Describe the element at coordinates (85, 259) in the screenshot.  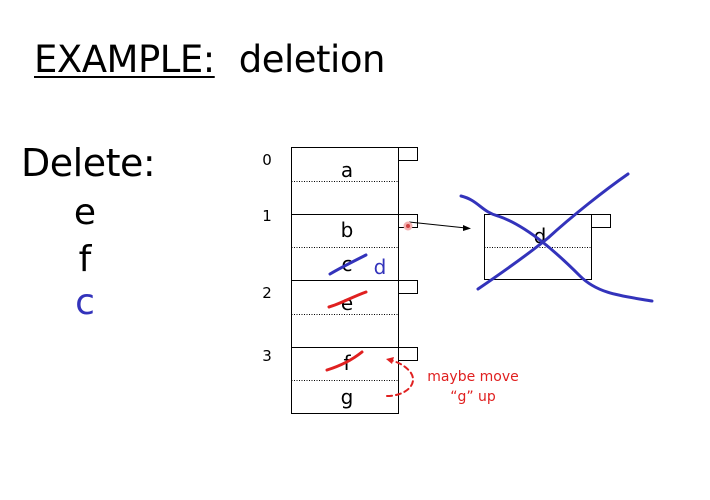
I see `delete-item-f: f` at that location.